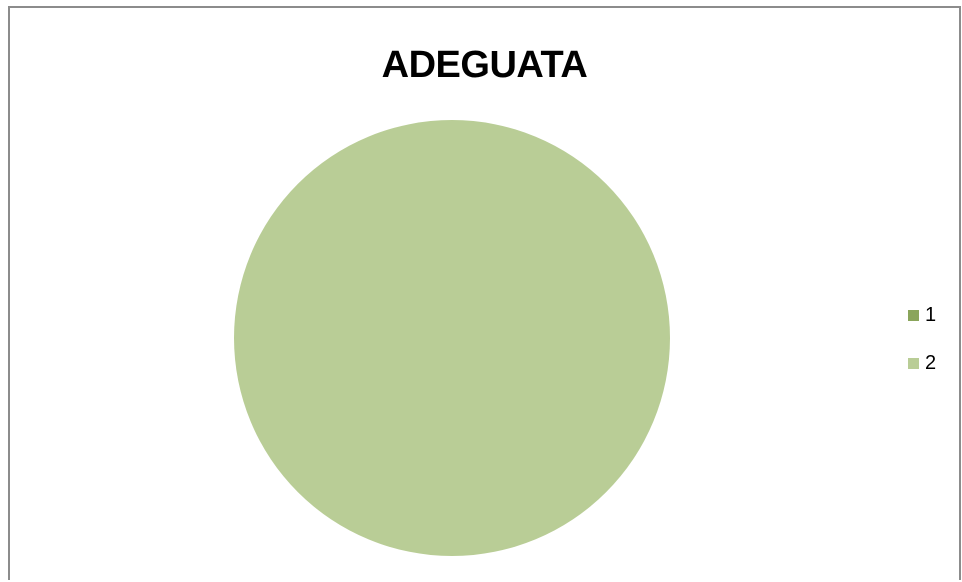 The width and height of the screenshot is (962, 582). Describe the element at coordinates (922, 363) in the screenshot. I see `legend-item-2: 2` at that location.